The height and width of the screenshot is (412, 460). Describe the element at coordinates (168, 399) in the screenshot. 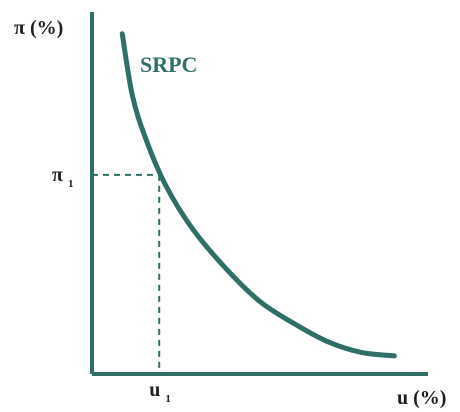

I see `u1-tick-subscript: 1` at that location.